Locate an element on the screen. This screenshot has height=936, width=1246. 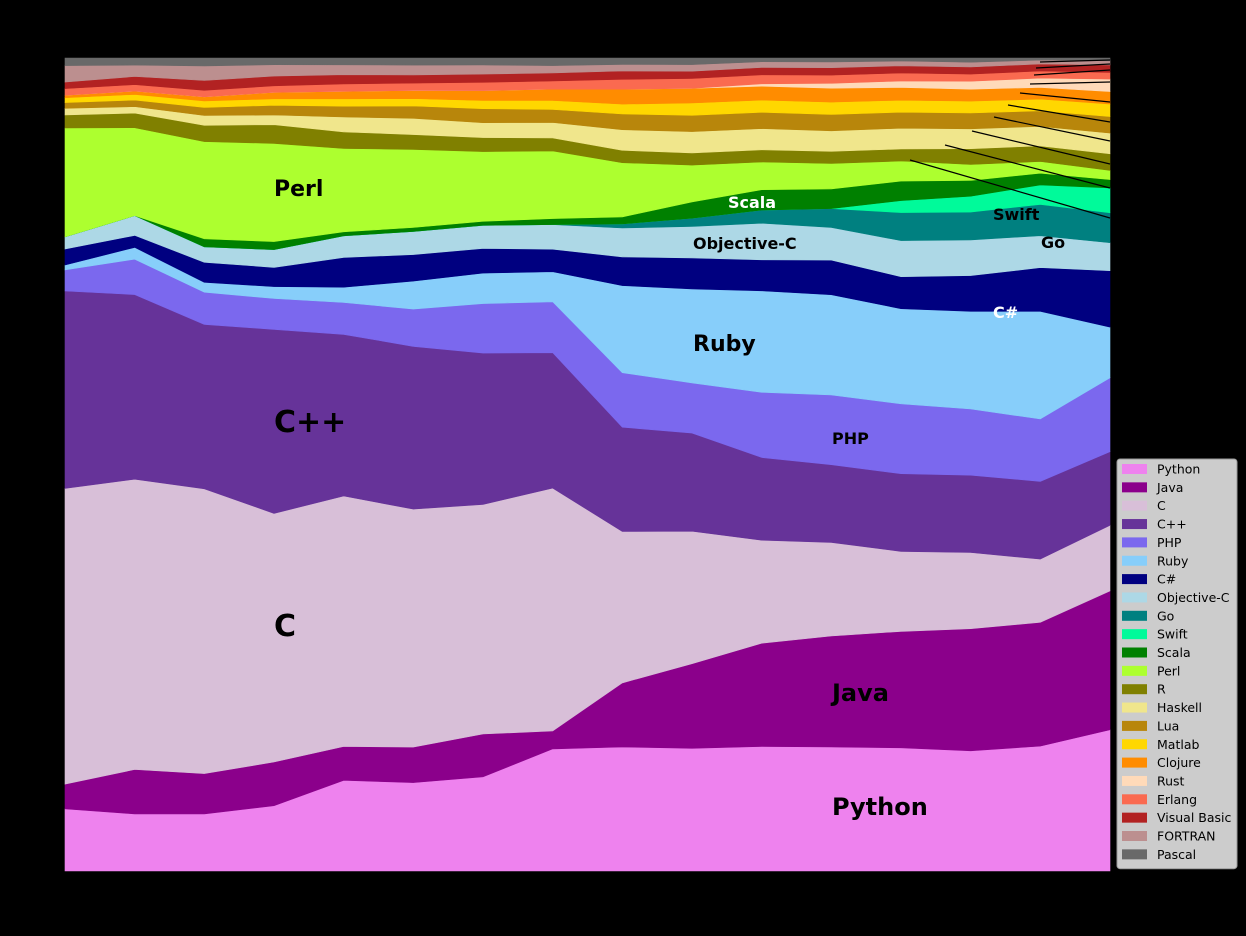
legend-label: Go is located at coordinates (1165, 615).